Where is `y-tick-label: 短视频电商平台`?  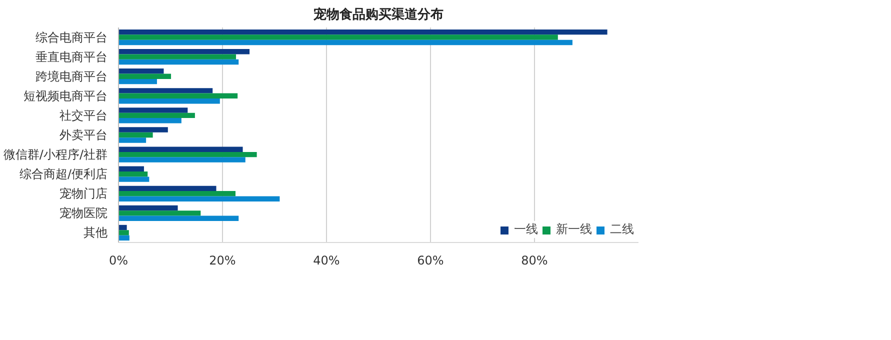 y-tick-label: 短视频电商平台 is located at coordinates (66, 95).